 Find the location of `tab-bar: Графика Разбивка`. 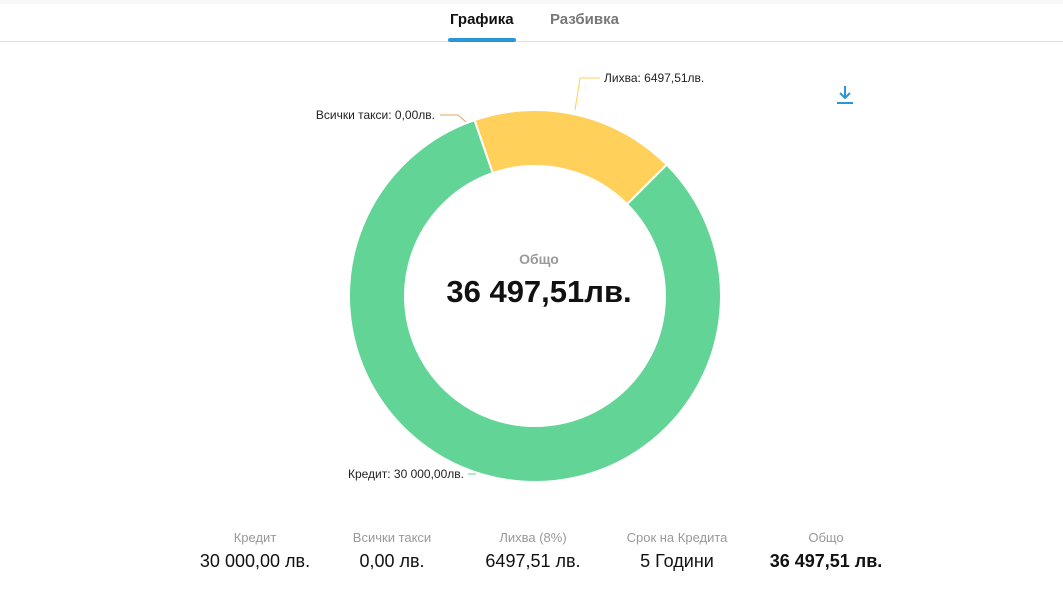

tab-bar: Графика Разбивка is located at coordinates (531, 21).